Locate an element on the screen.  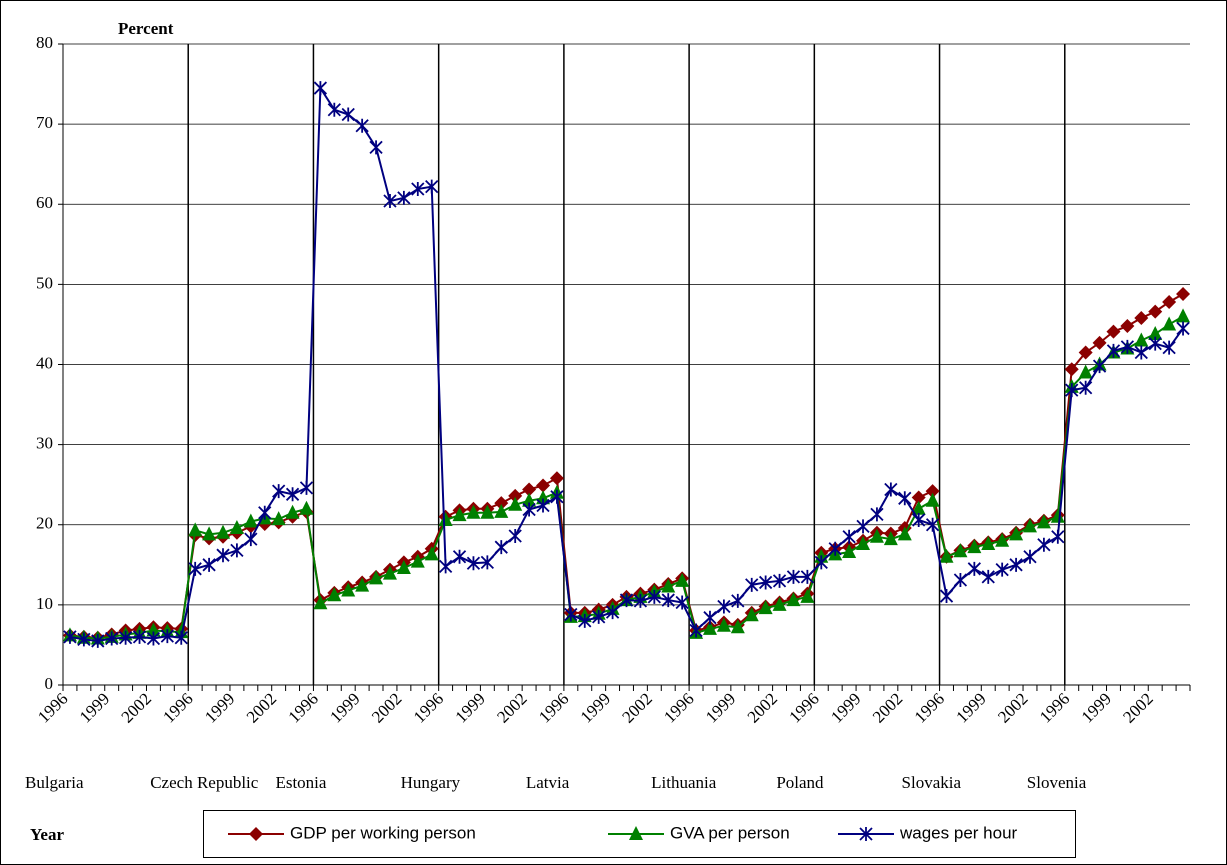
legend-label: GDP per working person is located at coordinates (383, 832).